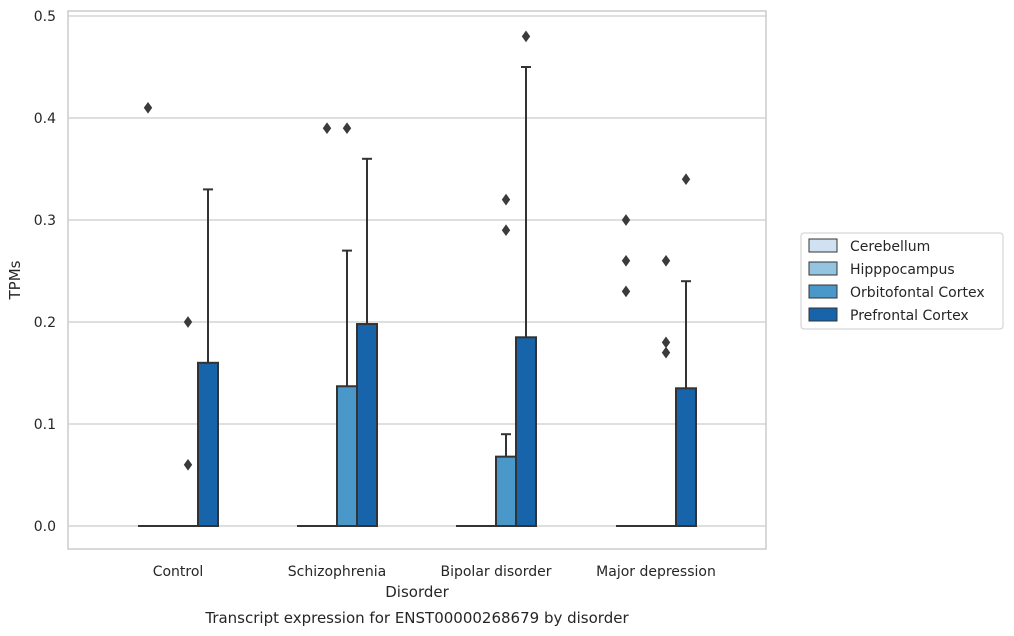  Describe the element at coordinates (45, 323) in the screenshot. I see `y-tick-label: 0.2` at that location.